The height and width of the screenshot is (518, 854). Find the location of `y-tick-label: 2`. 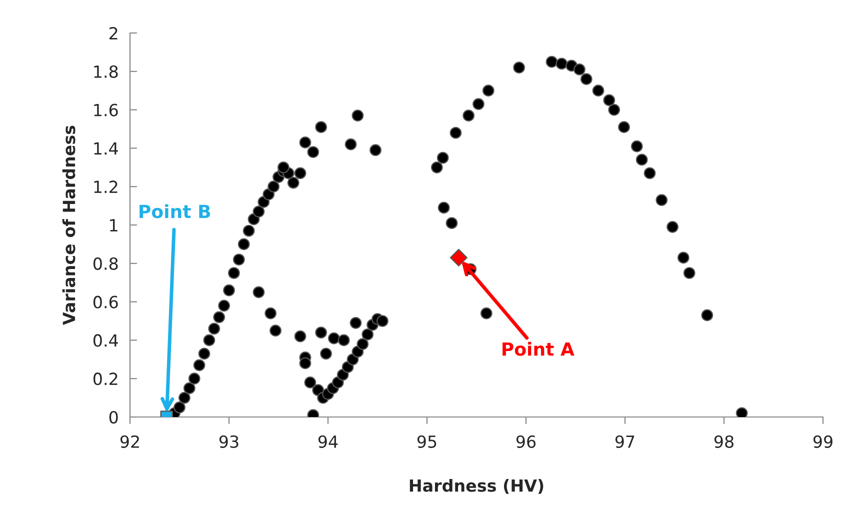

y-tick-label: 2 is located at coordinates (114, 33).